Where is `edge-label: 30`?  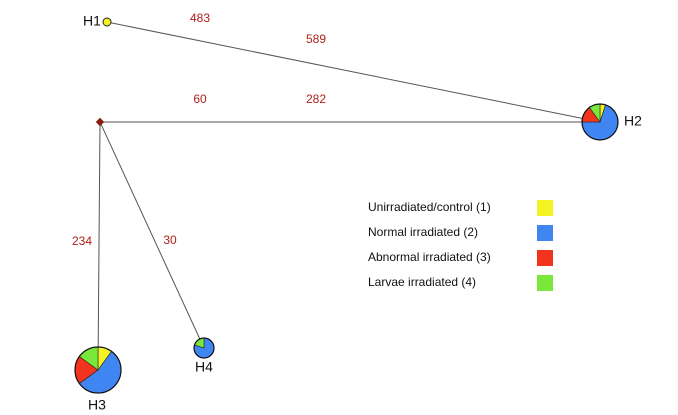 edge-label: 30 is located at coordinates (170, 240).